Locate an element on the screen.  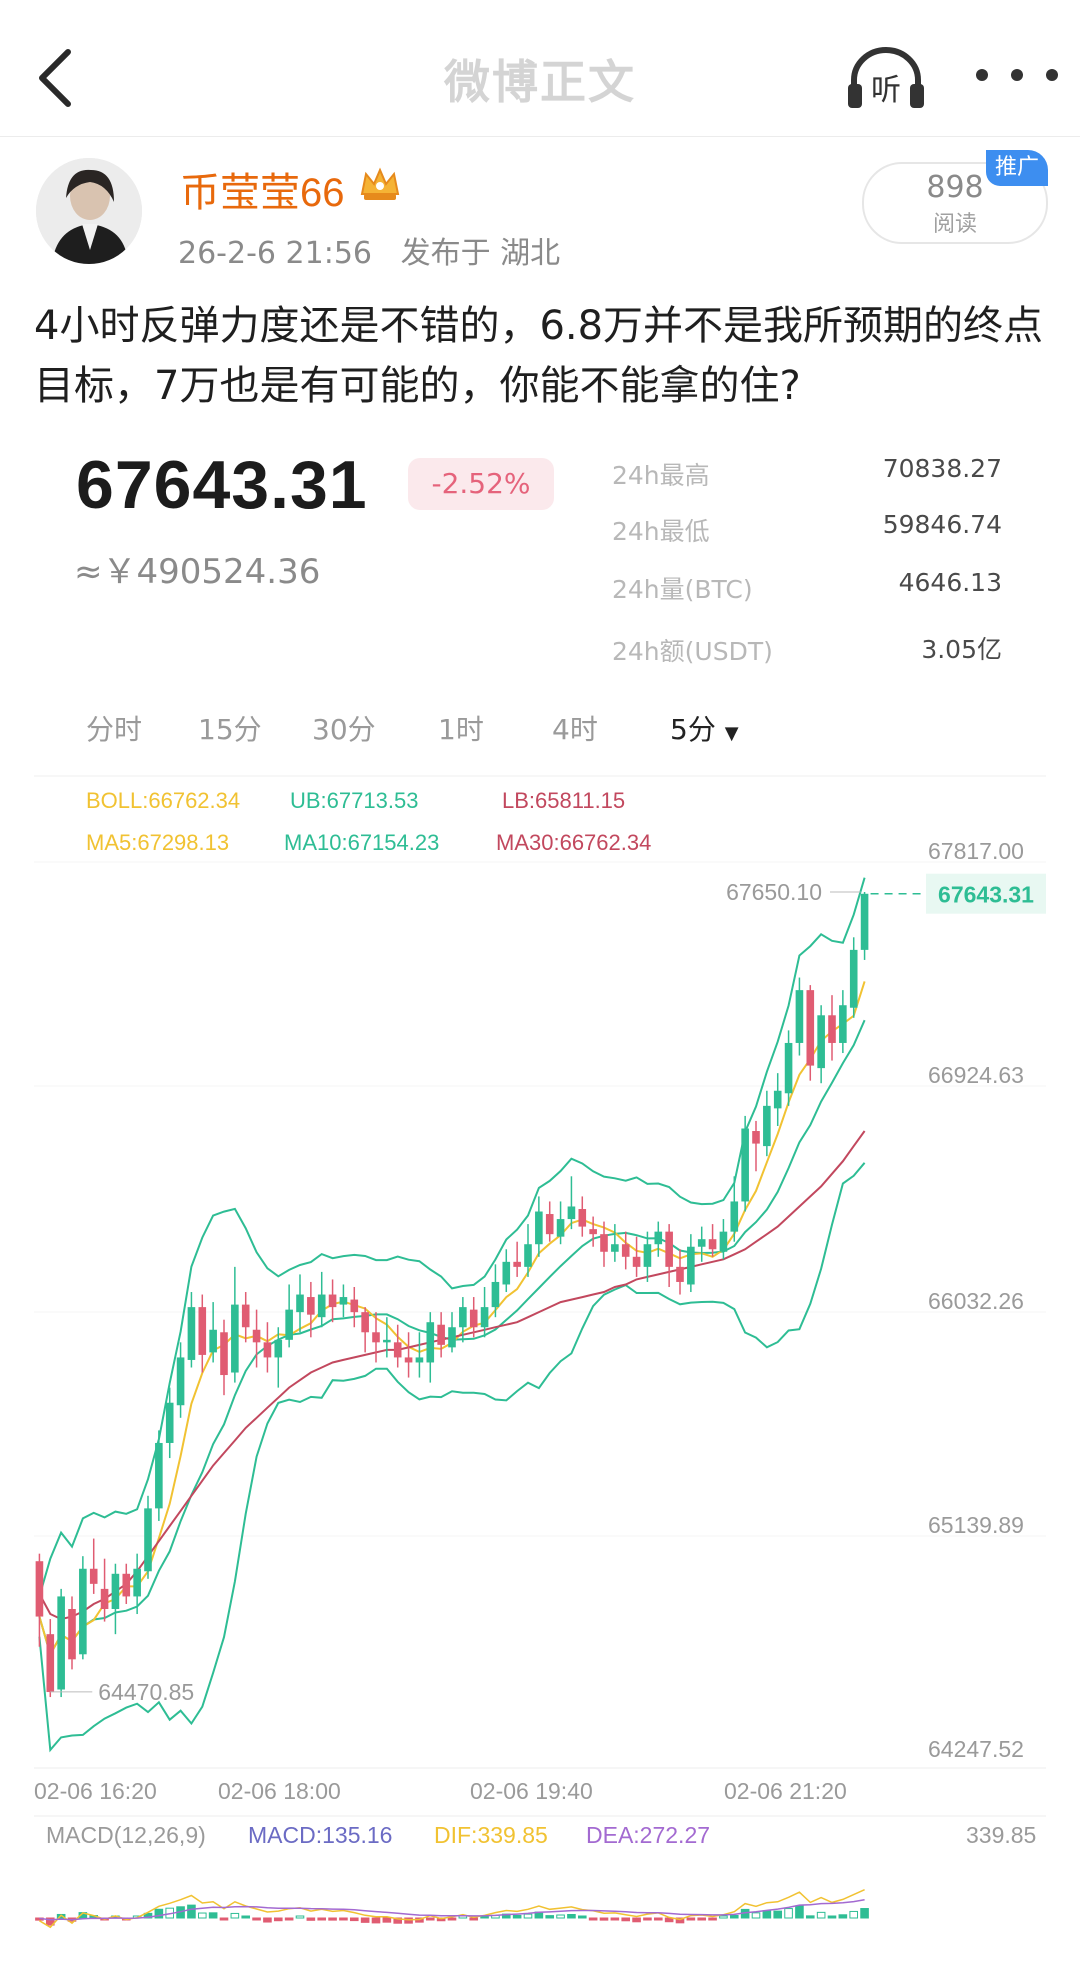
legend-dif: DIF:339.85 is located at coordinates (491, 1835).